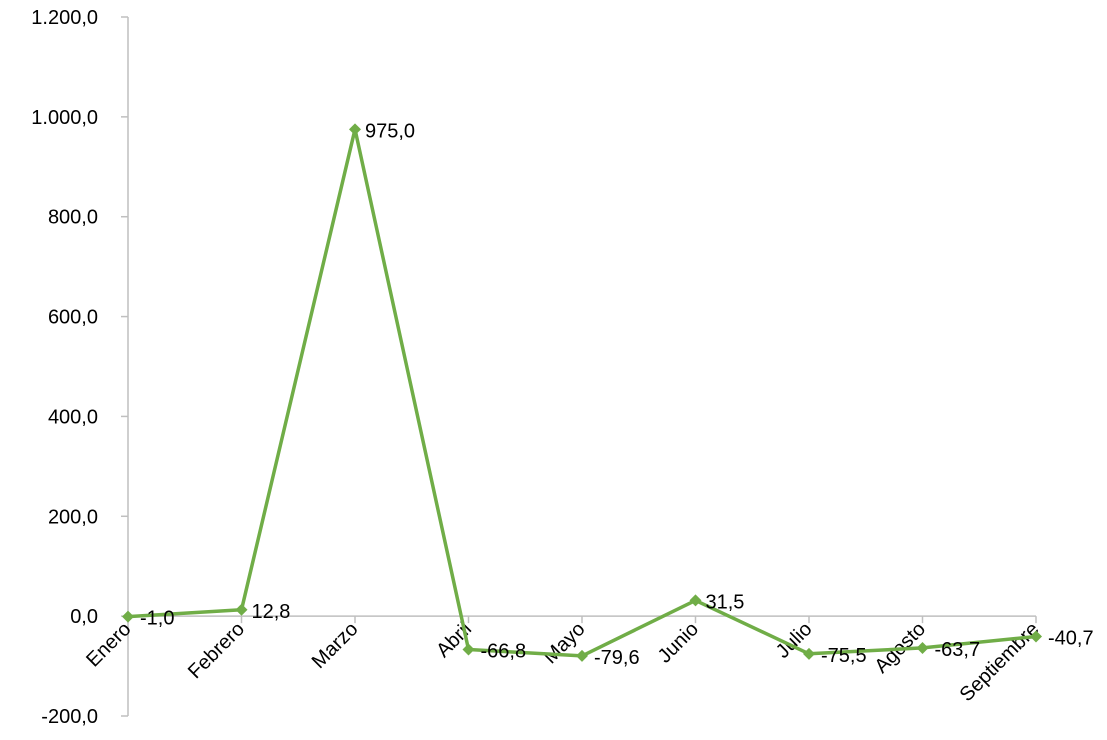 The width and height of the screenshot is (1107, 740). What do you see at coordinates (73, 517) in the screenshot?
I see `y-tick-label: 200,0` at bounding box center [73, 517].